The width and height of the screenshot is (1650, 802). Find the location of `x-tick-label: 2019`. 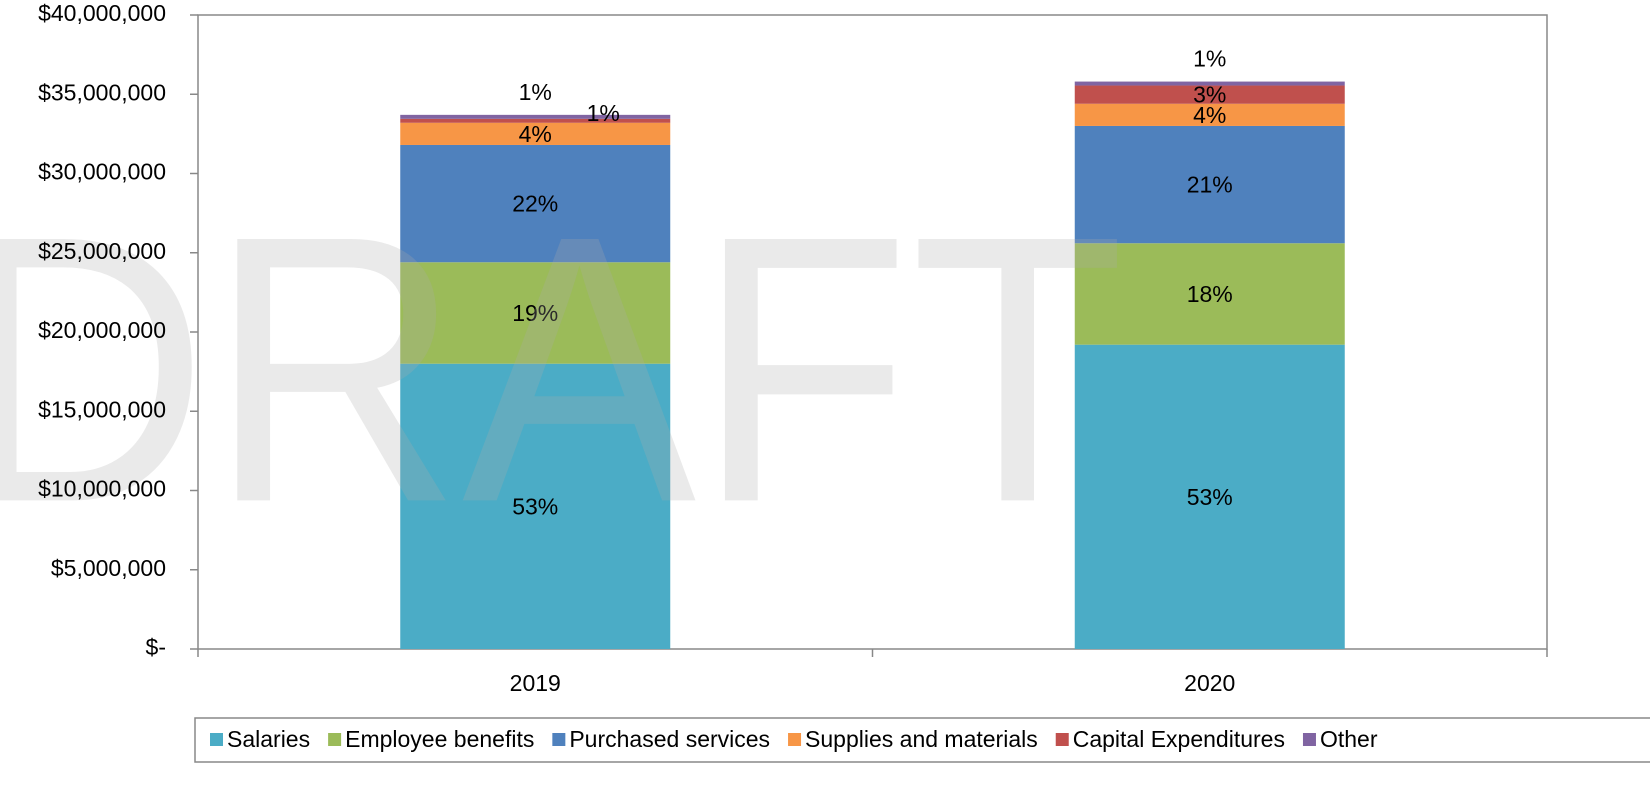

x-tick-label: 2019 is located at coordinates (535, 683).